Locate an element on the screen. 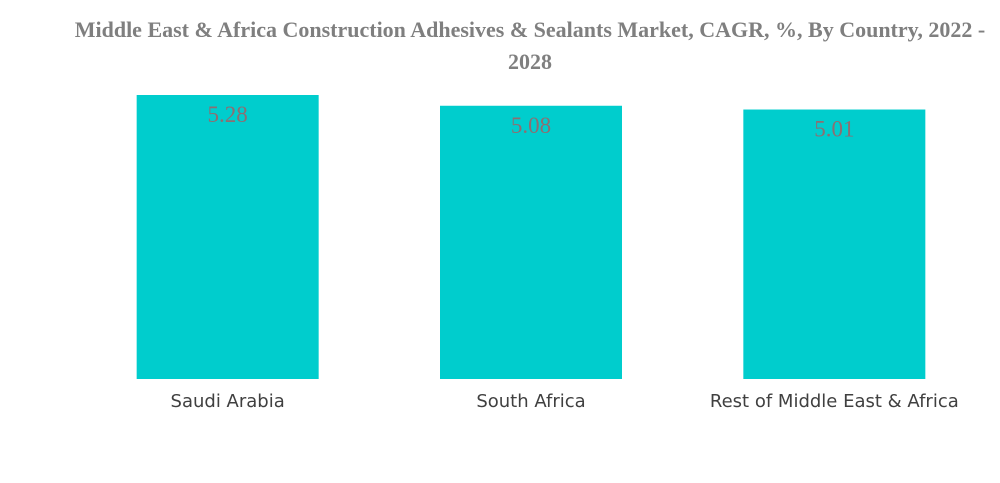 This screenshot has height=483, width=1000. data-label: 5.08 is located at coordinates (531, 125).